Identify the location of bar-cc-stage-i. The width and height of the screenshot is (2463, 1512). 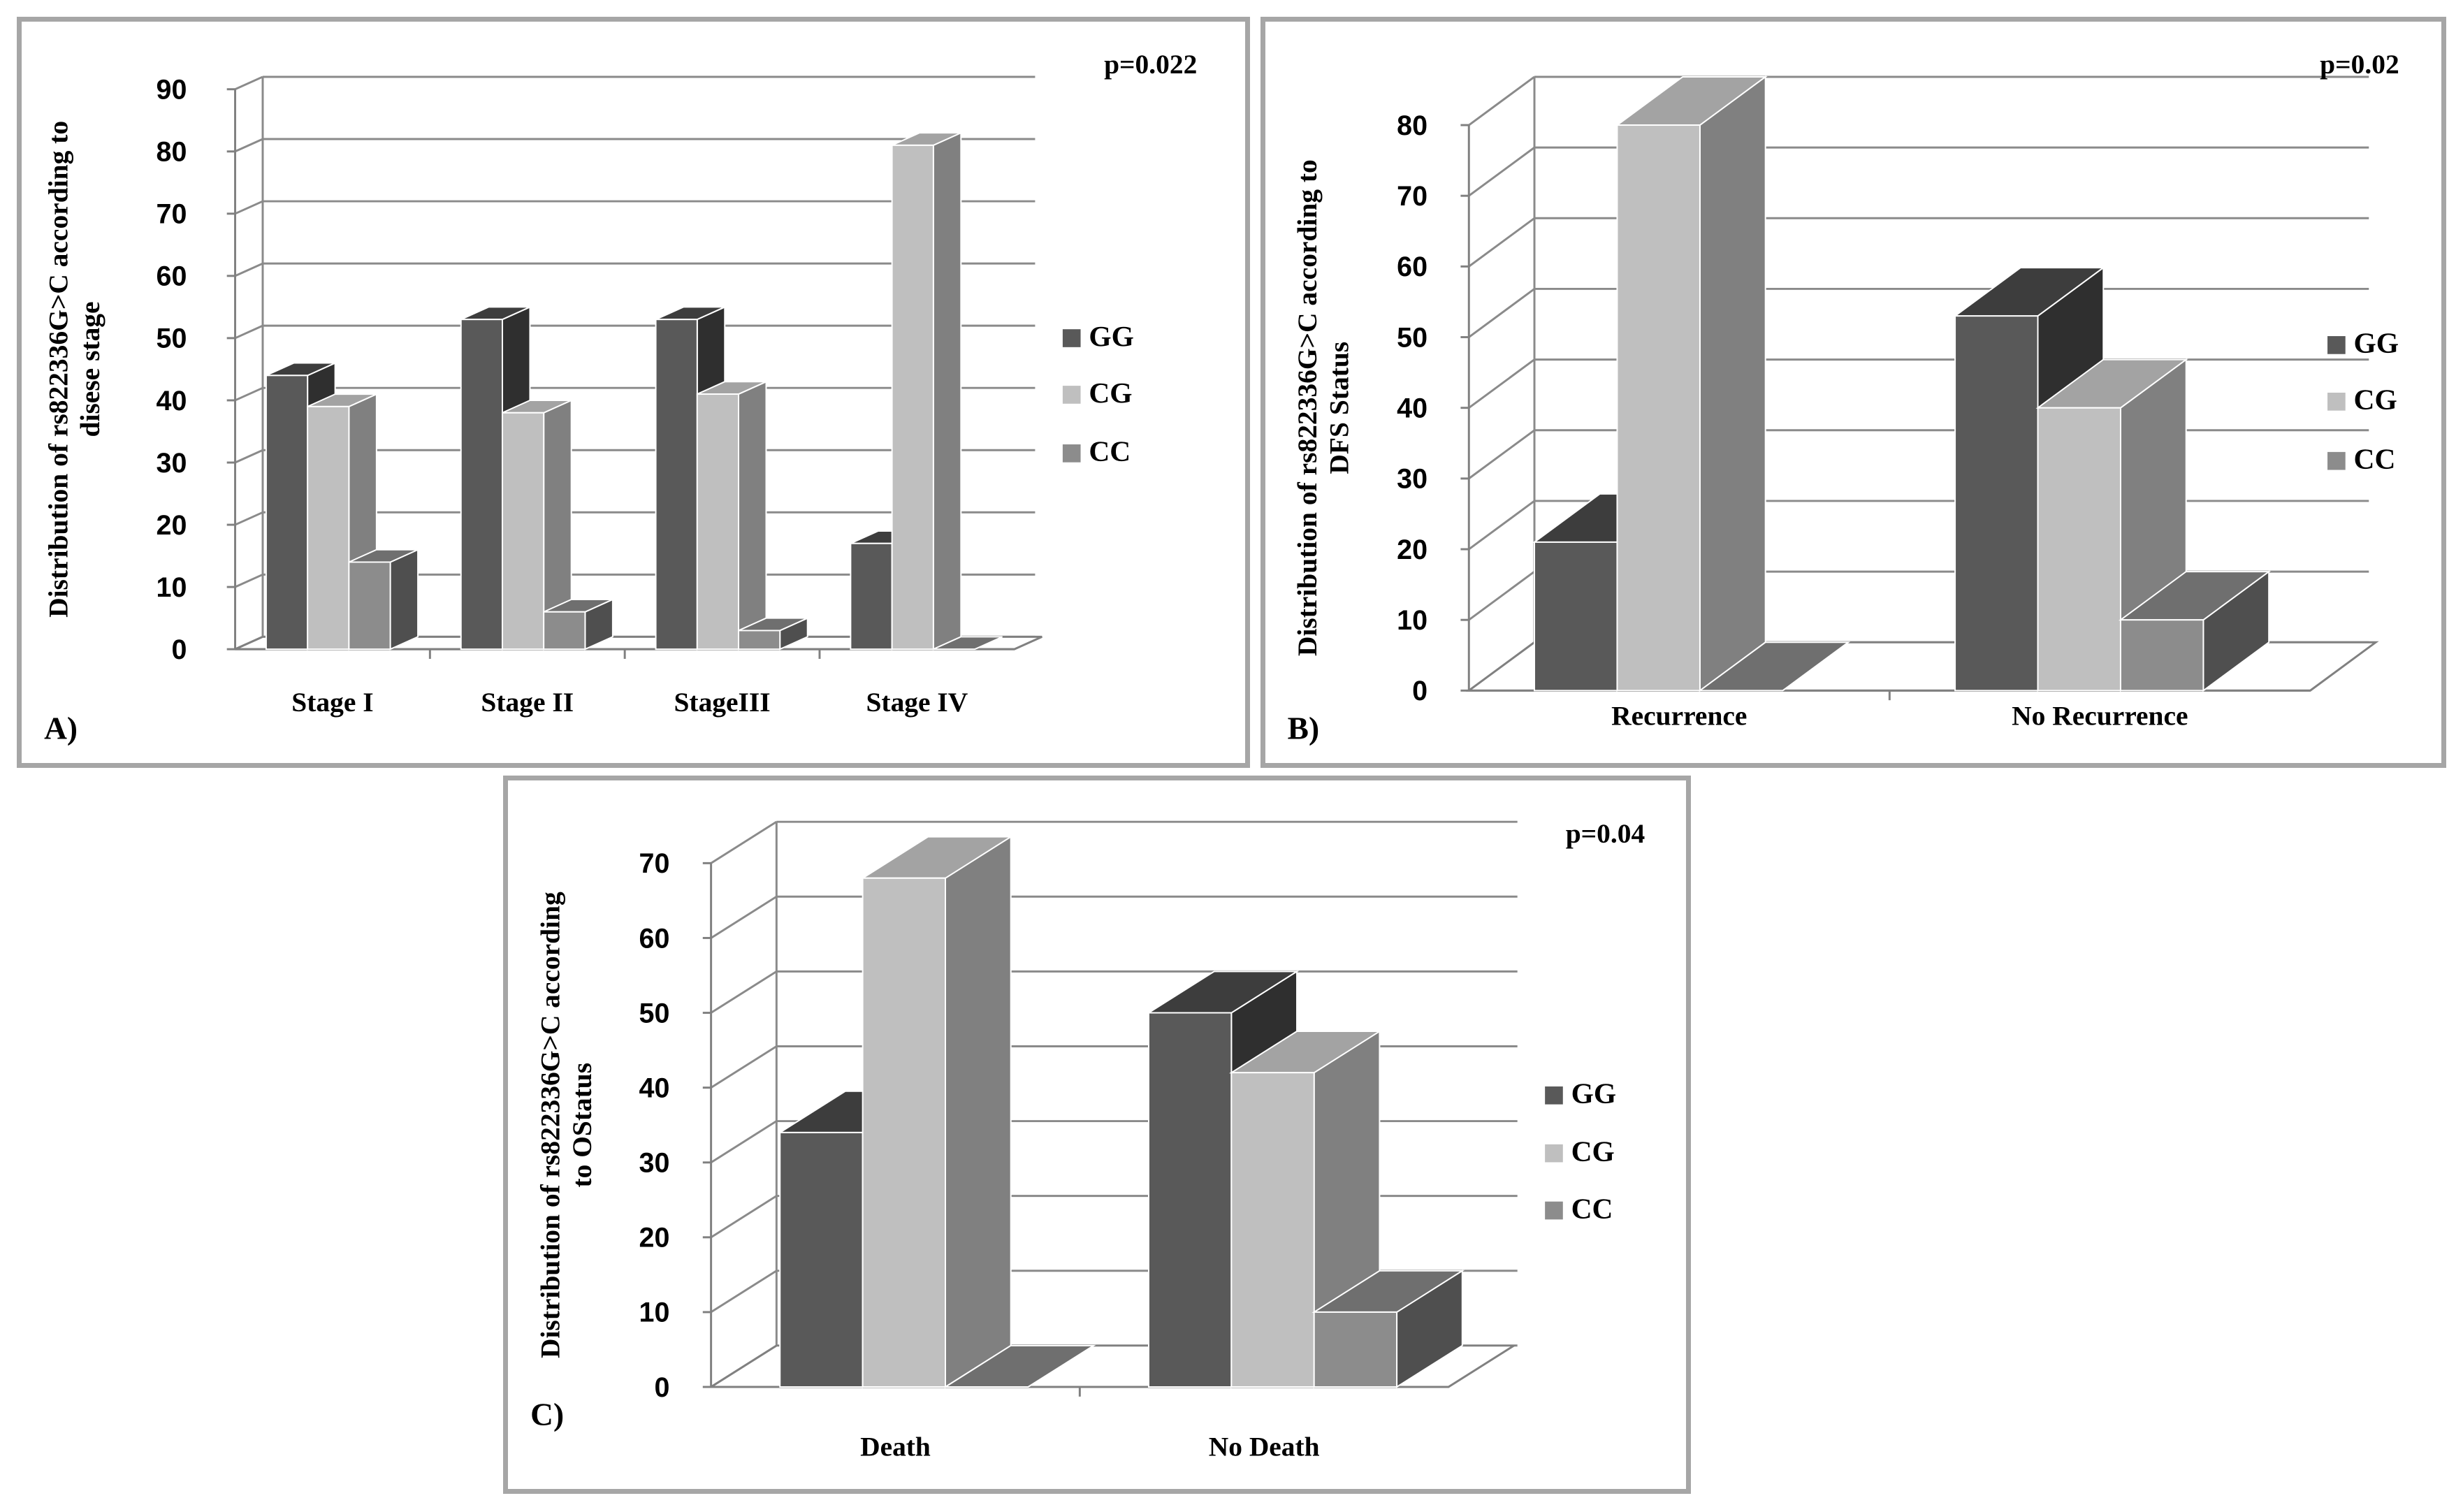
(384, 599).